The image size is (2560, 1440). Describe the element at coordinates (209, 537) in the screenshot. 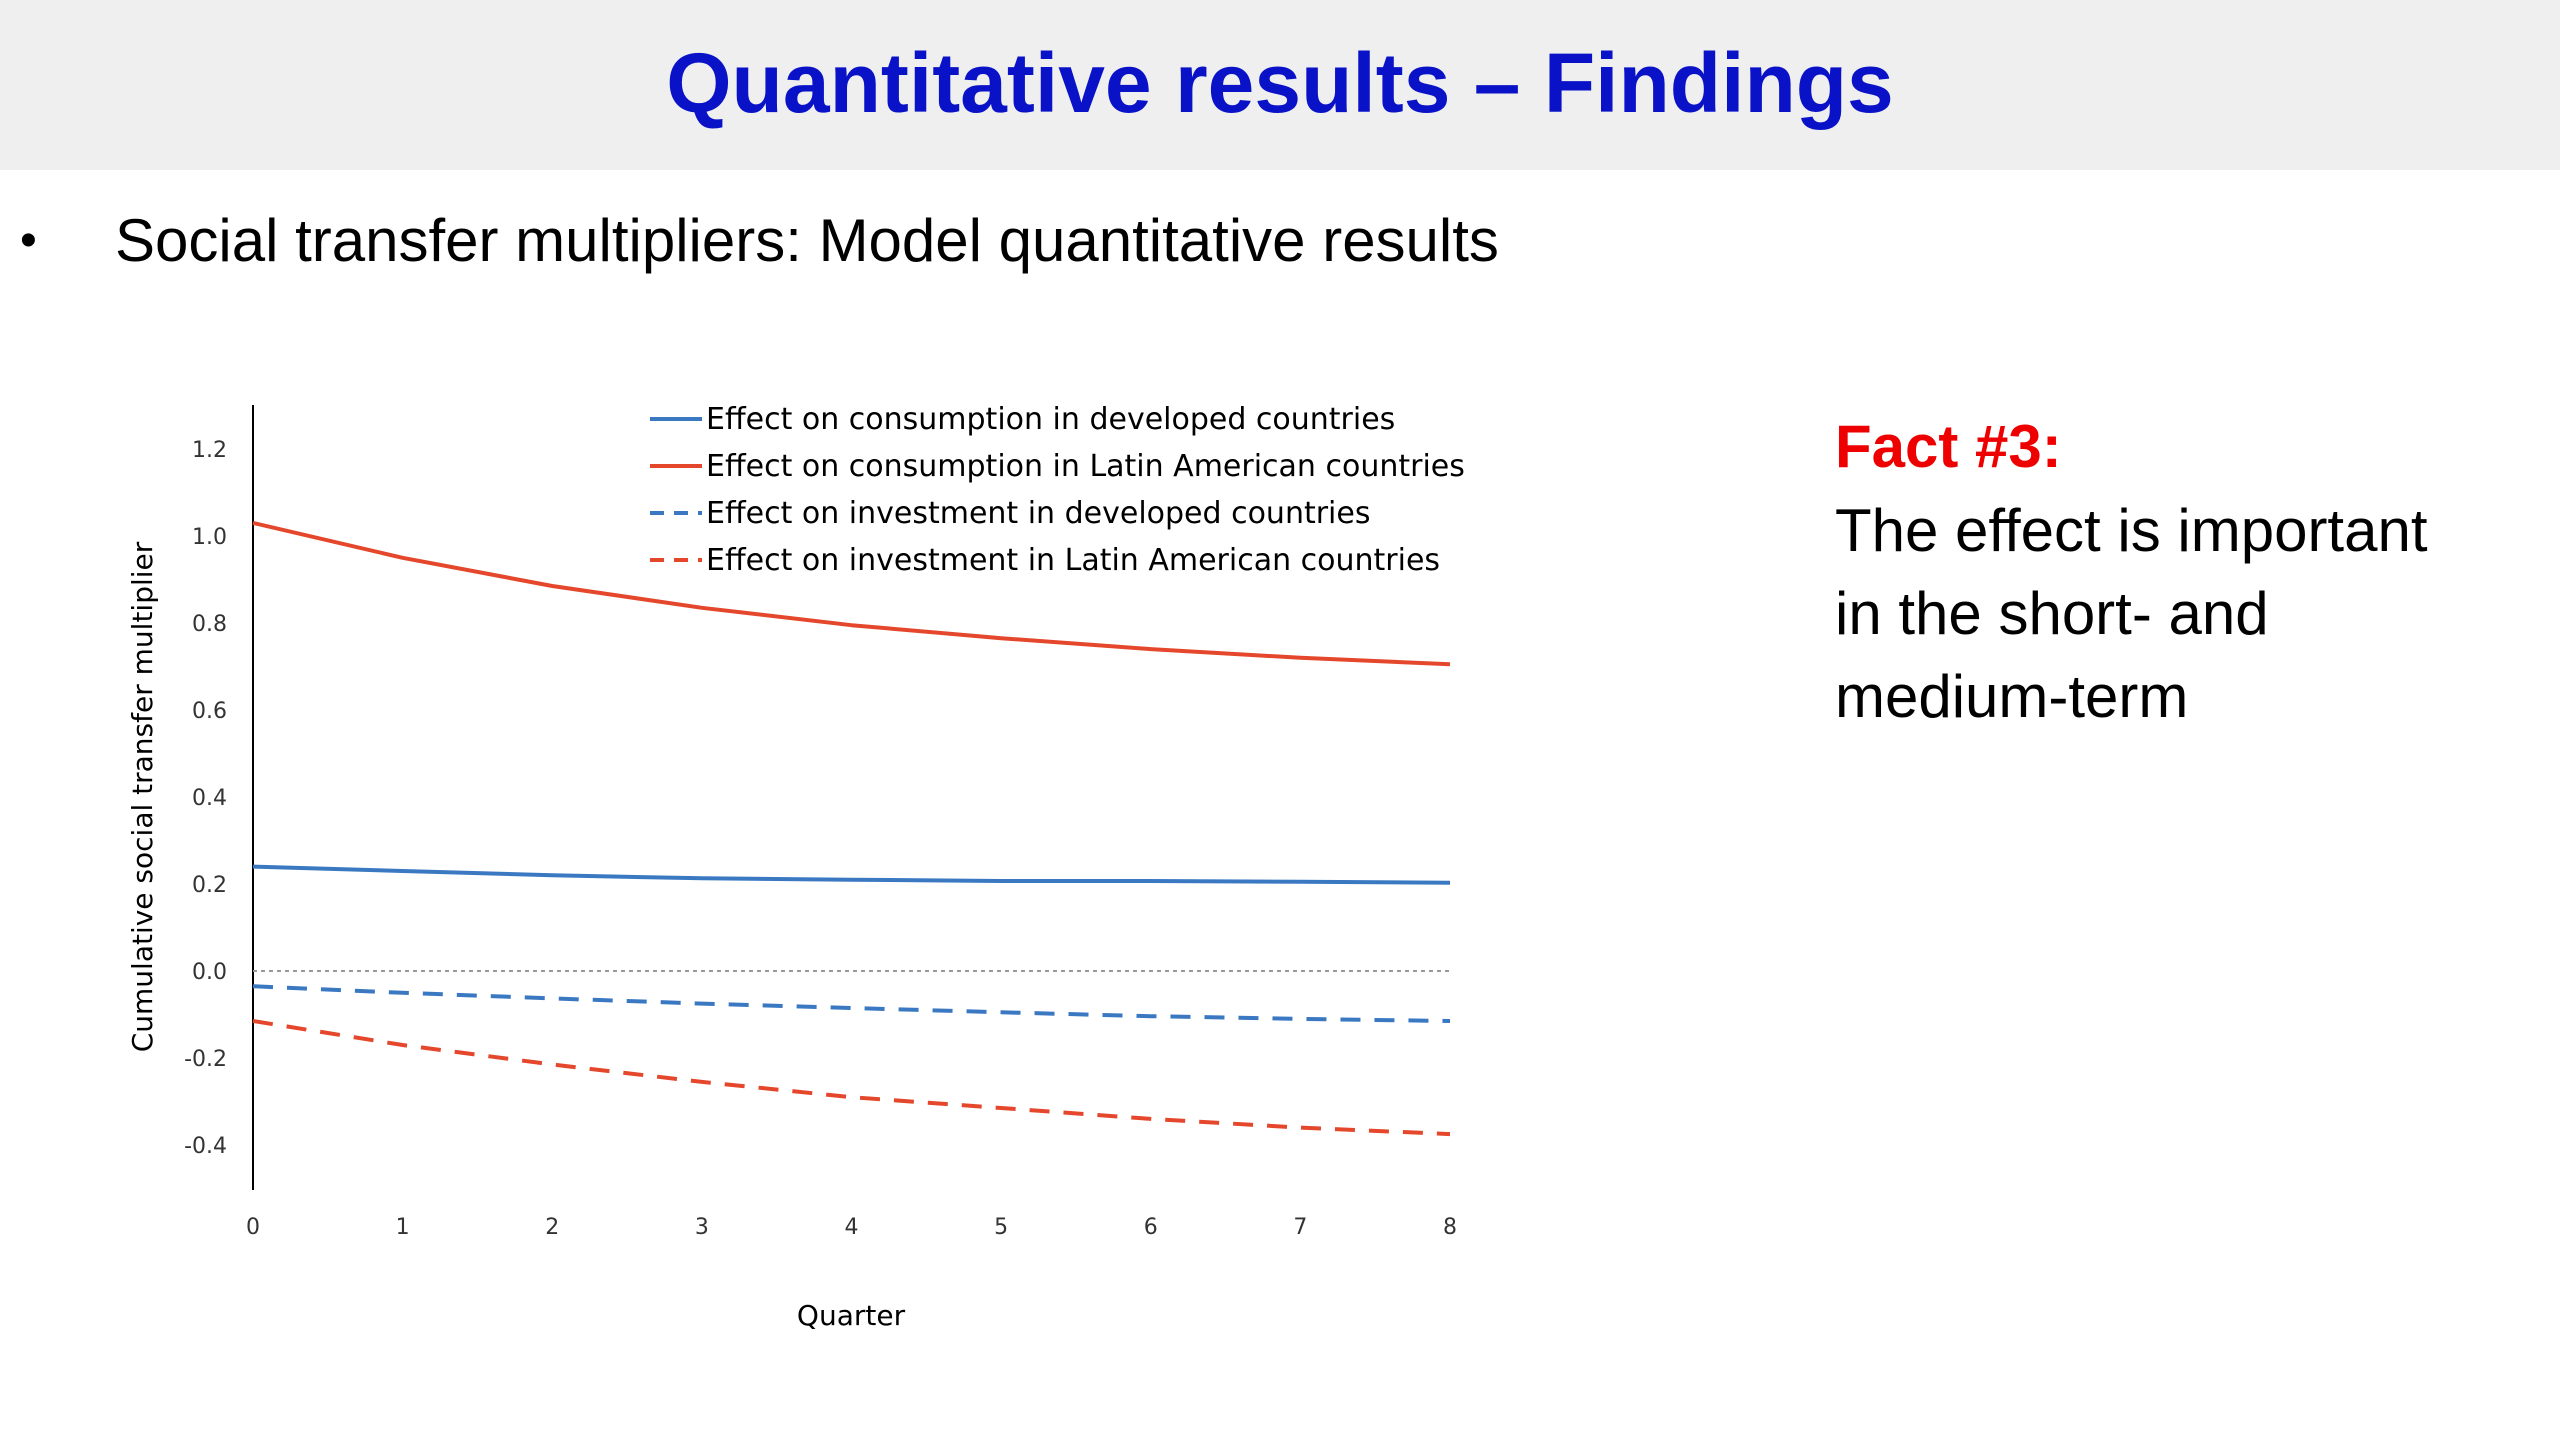

I see `y-tick-label: 1.0` at that location.